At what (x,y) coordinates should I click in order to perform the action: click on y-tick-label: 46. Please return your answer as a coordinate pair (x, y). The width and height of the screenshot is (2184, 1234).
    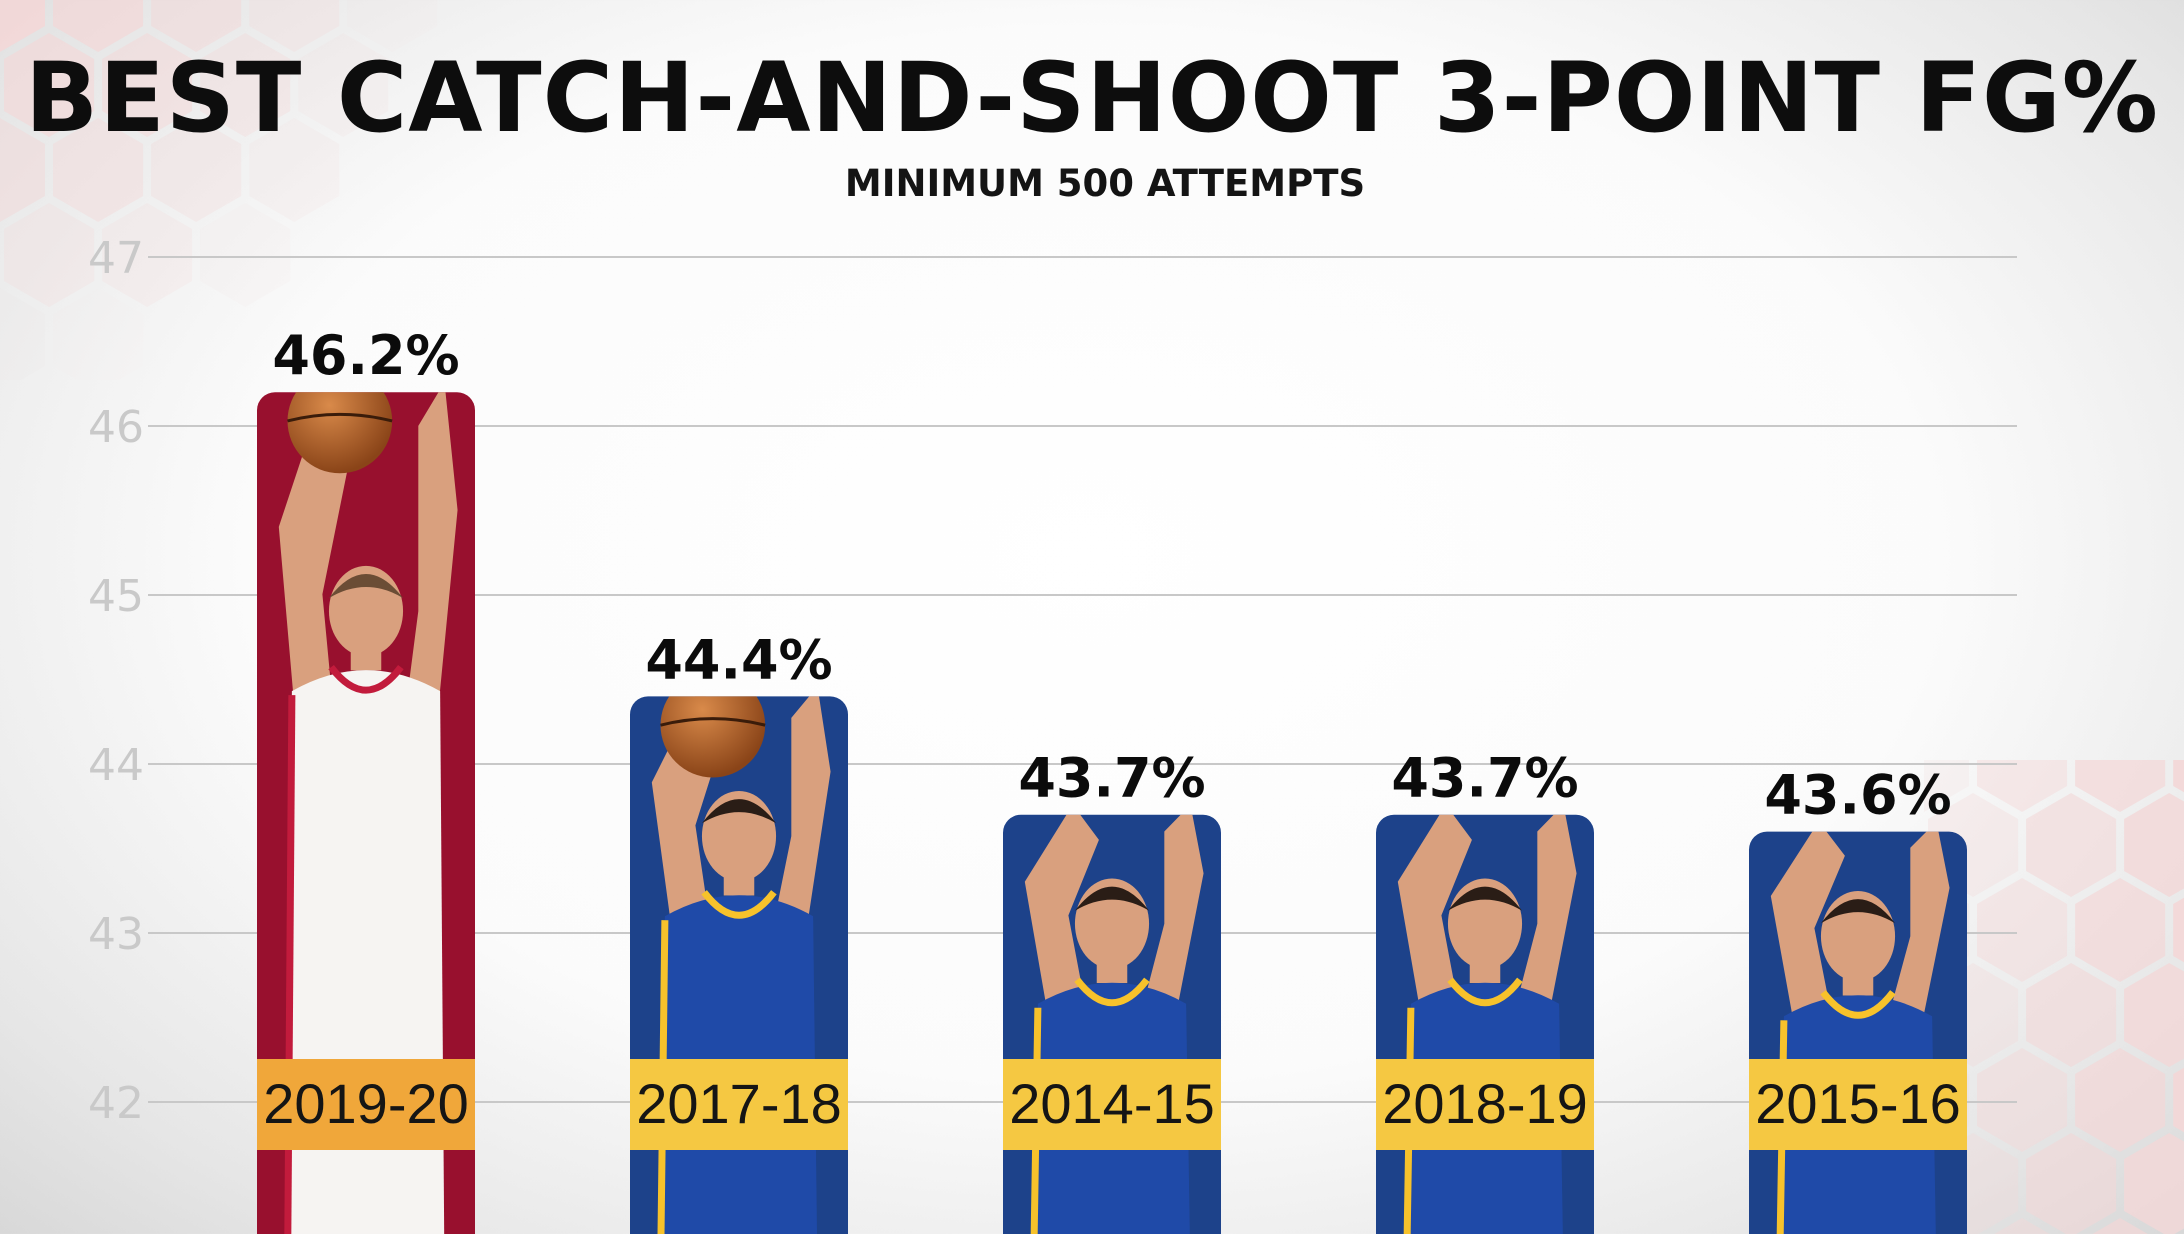
    Looking at the image, I should click on (116, 427).